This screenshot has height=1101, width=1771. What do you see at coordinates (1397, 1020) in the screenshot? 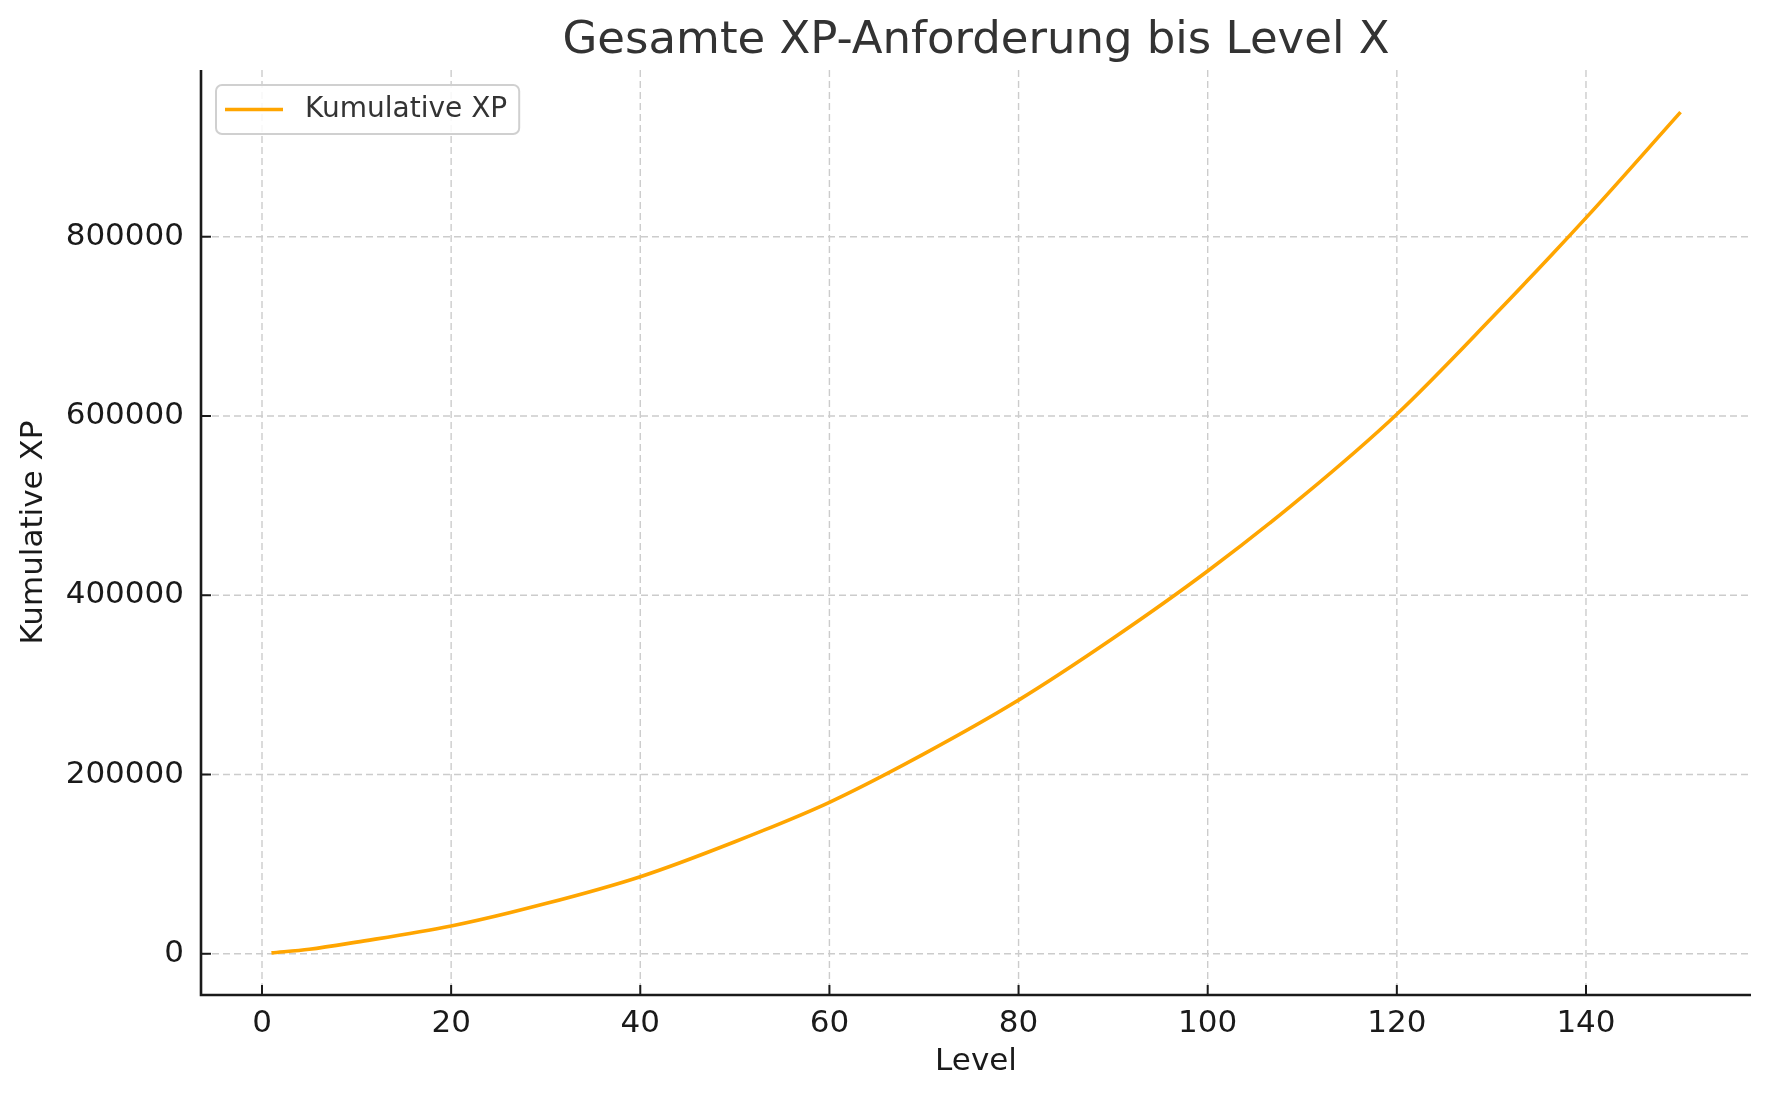
I see `x-tick-label: 120` at bounding box center [1397, 1020].